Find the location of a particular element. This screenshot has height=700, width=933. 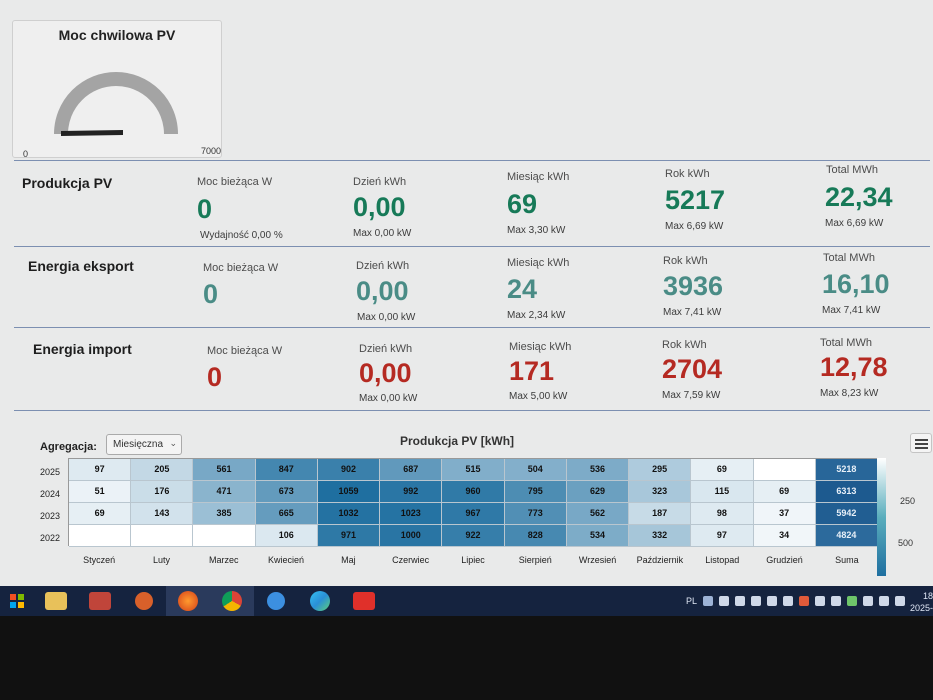

heatmap-cell: 828 is located at coordinates (535, 536).